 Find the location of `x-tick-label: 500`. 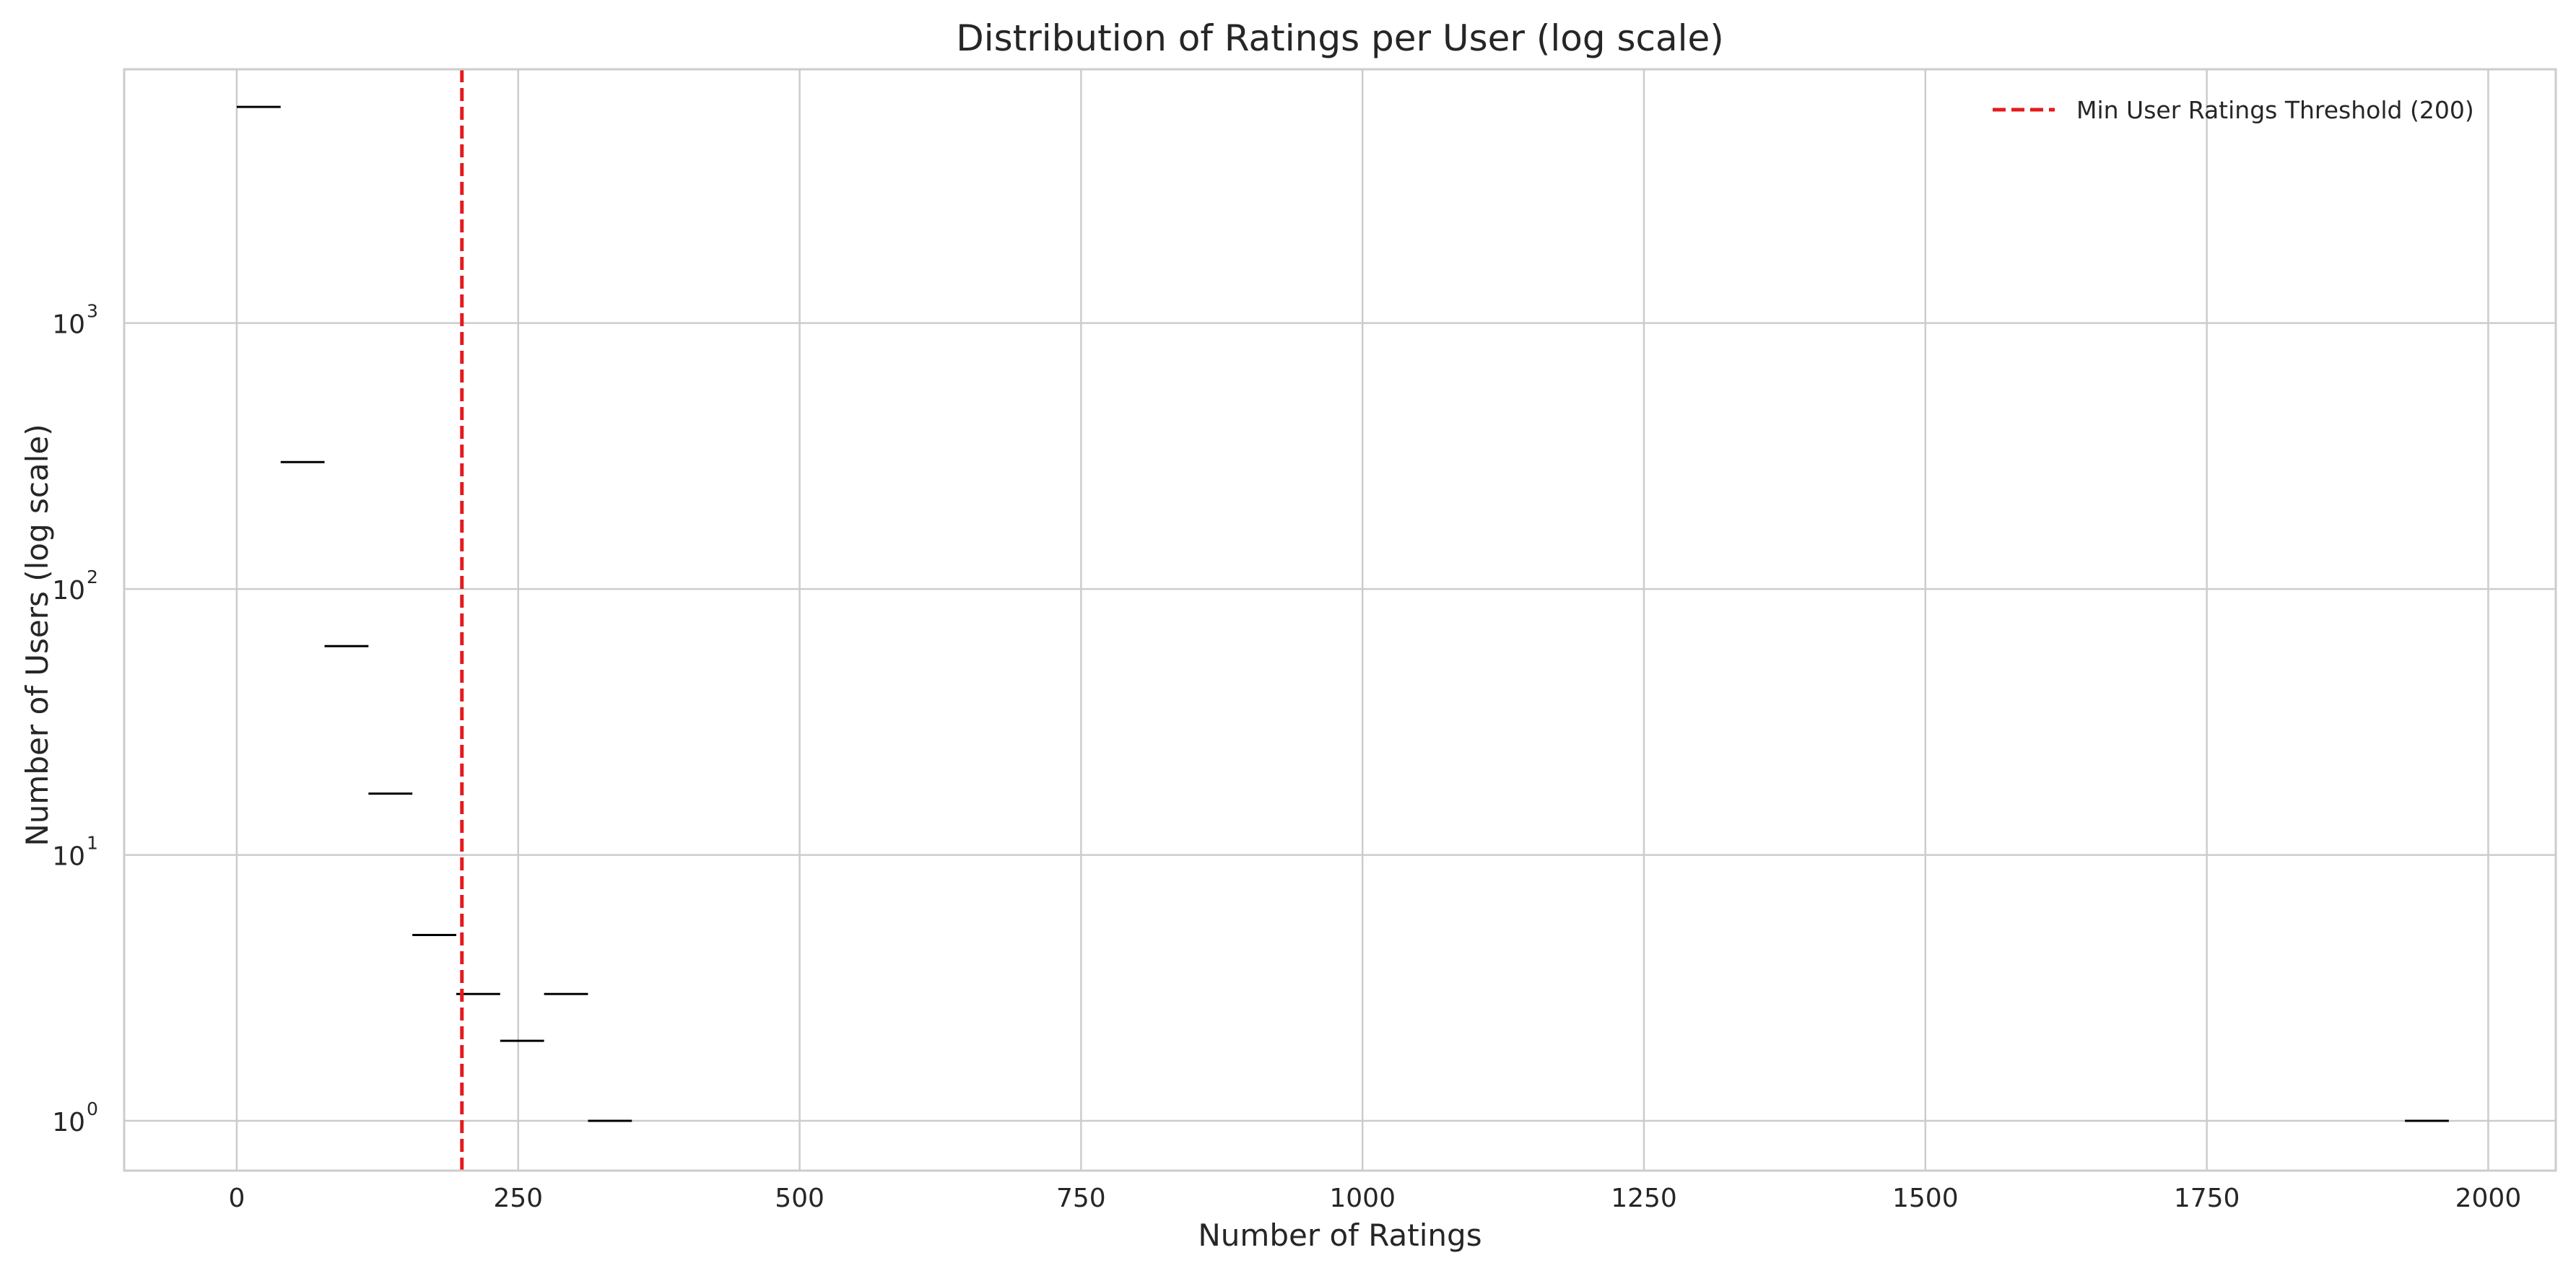

x-tick-label: 500 is located at coordinates (799, 1198).